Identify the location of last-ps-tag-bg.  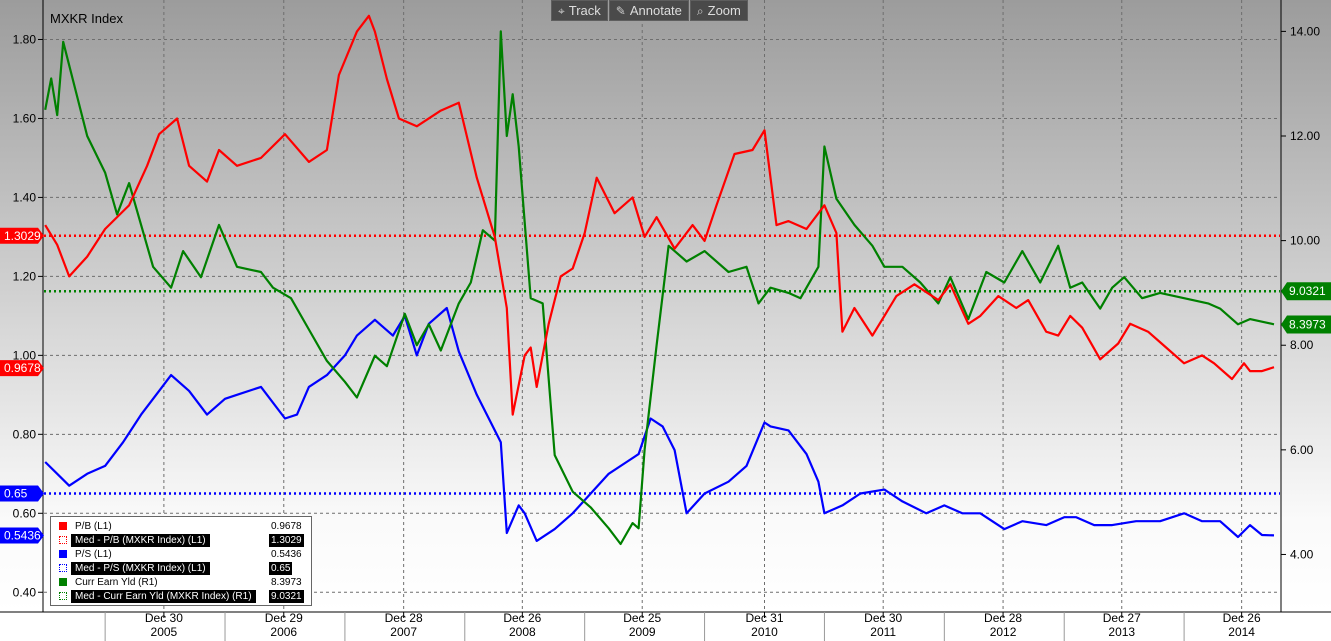
(22, 535).